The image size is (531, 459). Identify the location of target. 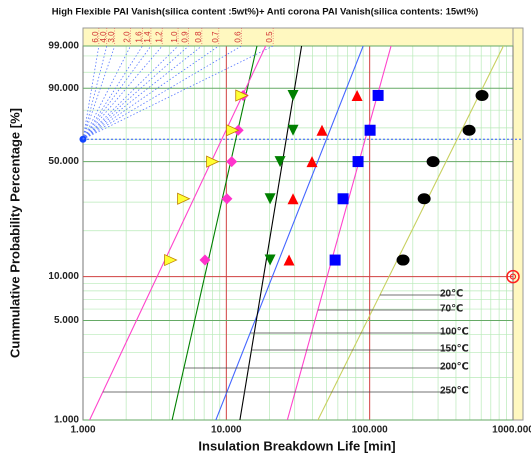
(513, 276).